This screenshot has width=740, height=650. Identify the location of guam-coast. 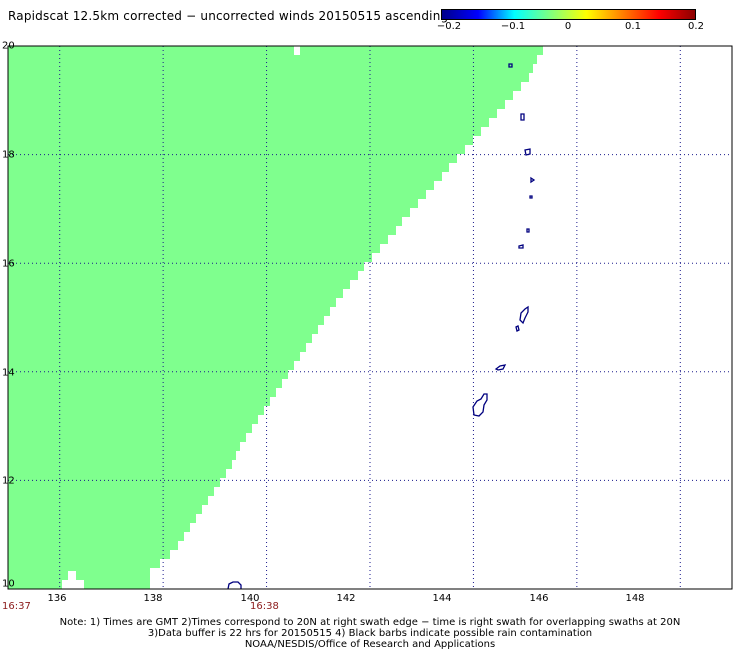
(480, 405).